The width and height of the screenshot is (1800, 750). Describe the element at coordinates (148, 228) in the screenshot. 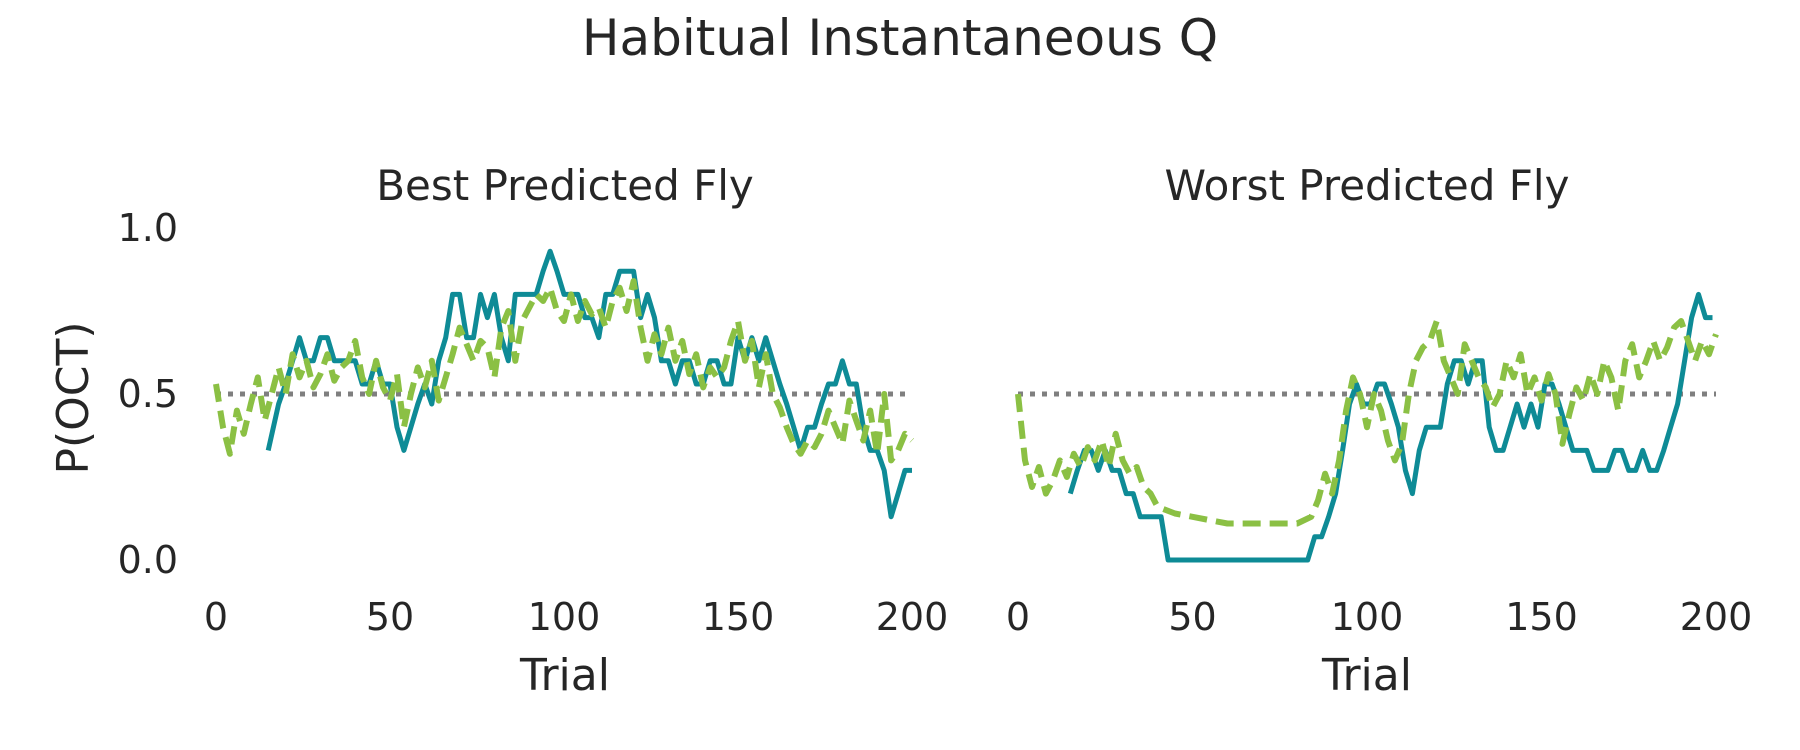

I see `y-tick-label: 1.0` at that location.